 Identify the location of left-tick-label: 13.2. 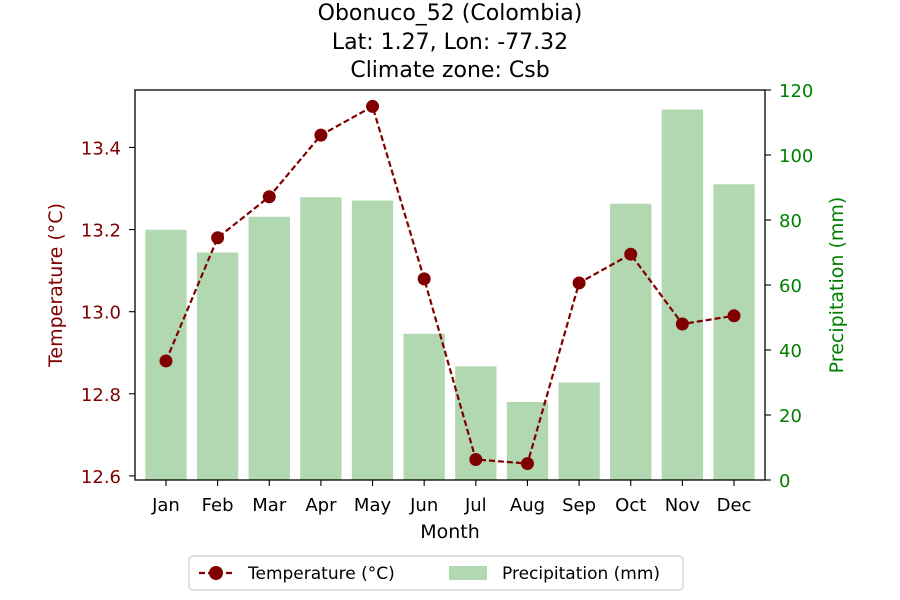
(101, 231).